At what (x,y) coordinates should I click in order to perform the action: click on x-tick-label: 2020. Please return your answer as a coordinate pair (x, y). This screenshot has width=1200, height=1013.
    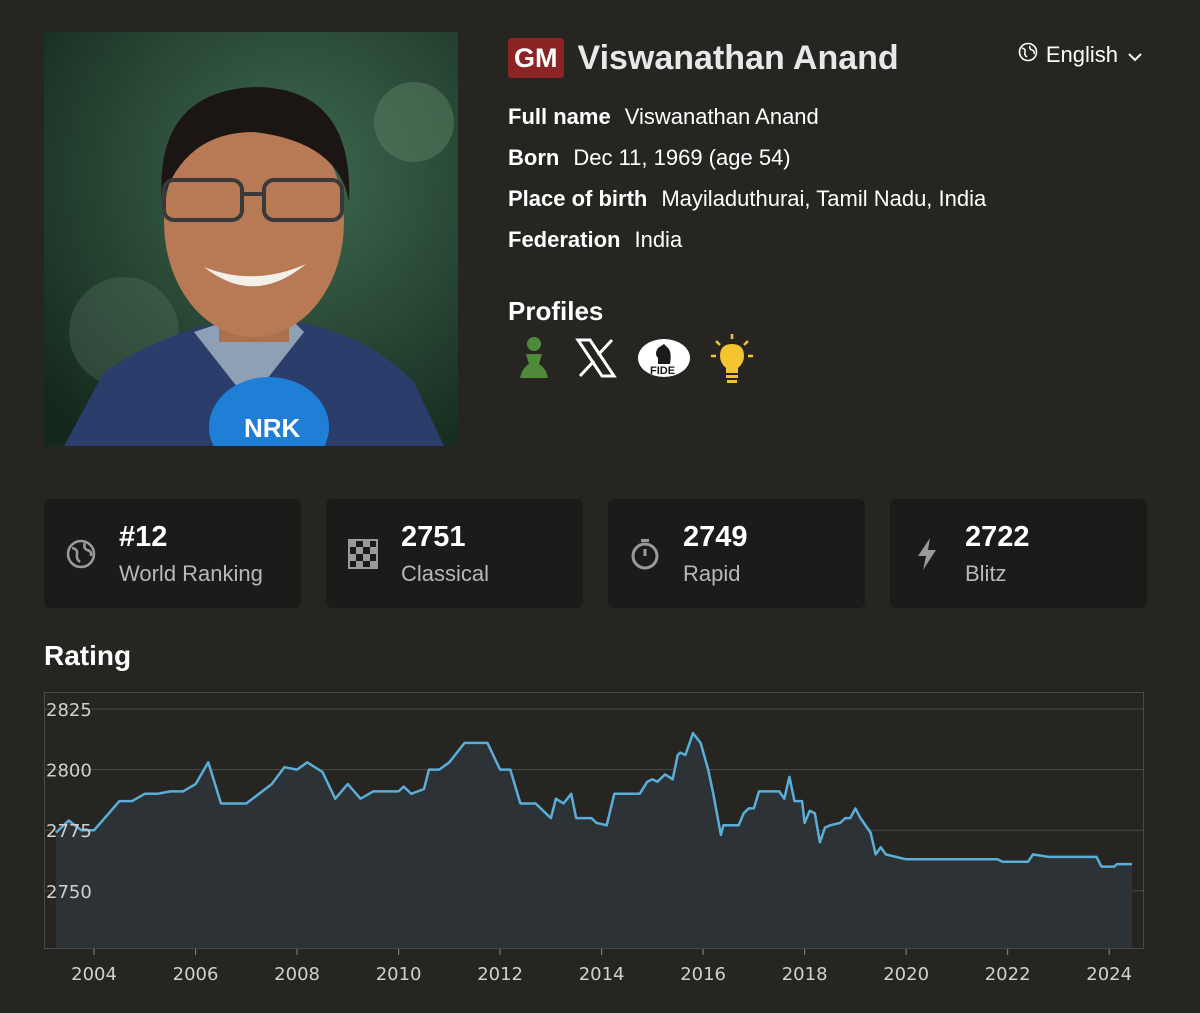
    Looking at the image, I should click on (906, 974).